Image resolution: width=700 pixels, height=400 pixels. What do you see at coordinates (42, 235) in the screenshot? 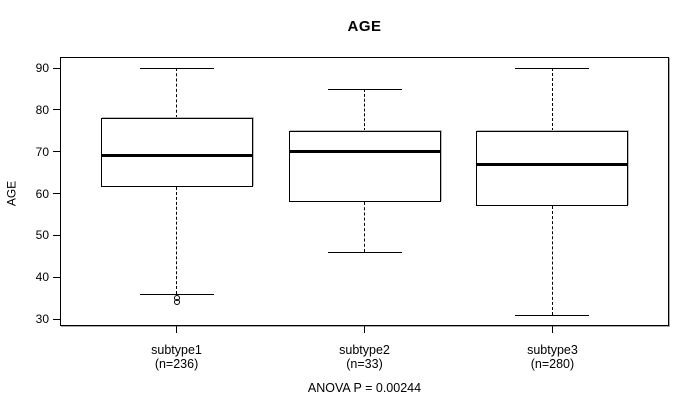
I see `y-tick-label: 50` at bounding box center [42, 235].